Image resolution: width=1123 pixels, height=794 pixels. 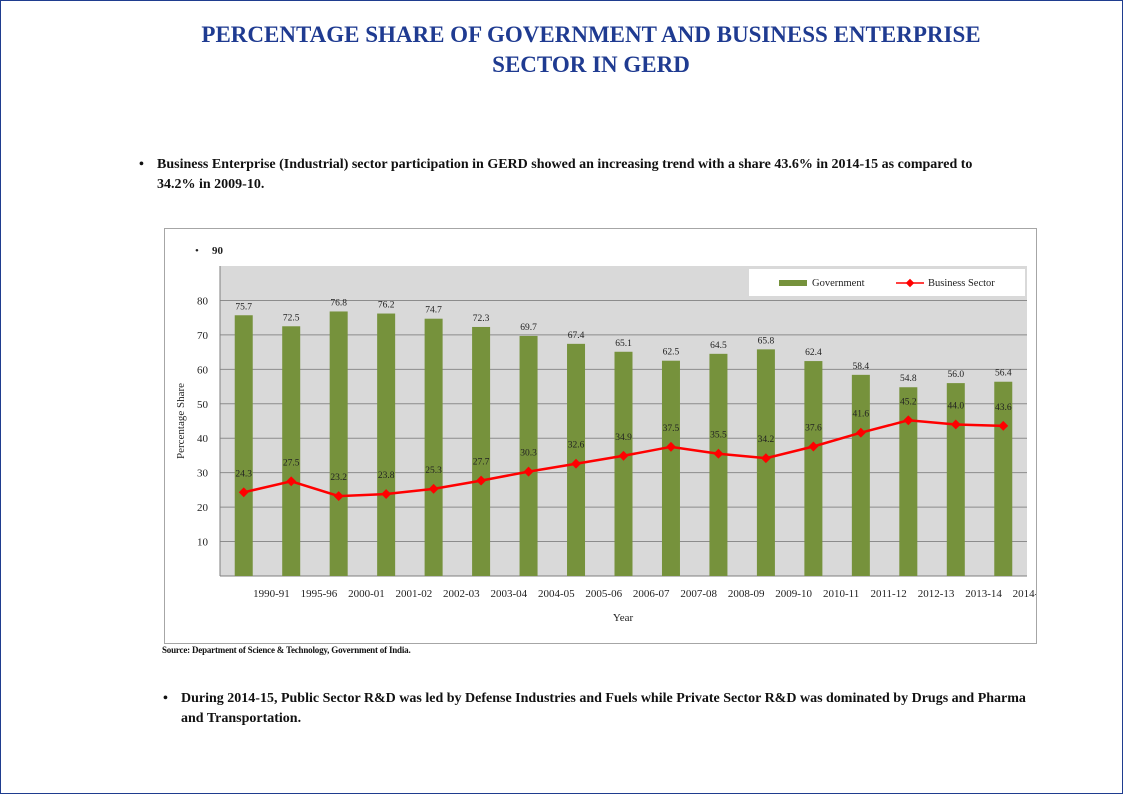 What do you see at coordinates (556, 594) in the screenshot?
I see `x-tick-label: 2004-05` at bounding box center [556, 594].